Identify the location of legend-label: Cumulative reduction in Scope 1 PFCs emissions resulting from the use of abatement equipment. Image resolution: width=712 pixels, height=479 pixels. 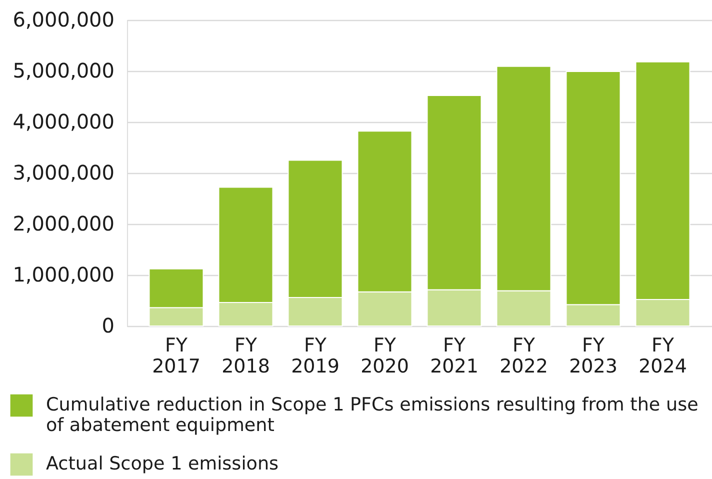
(372, 415).